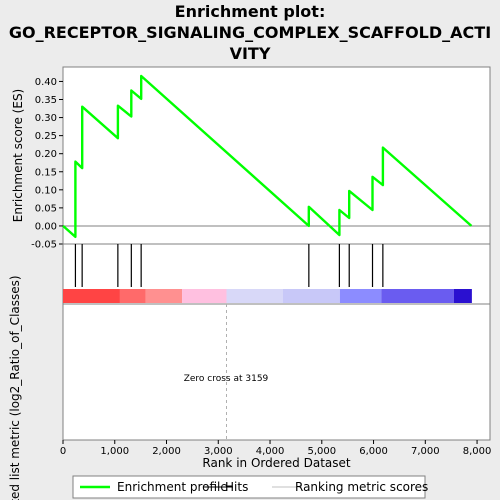  I want to click on es-ytick-label: 0.10, so click(46, 190).